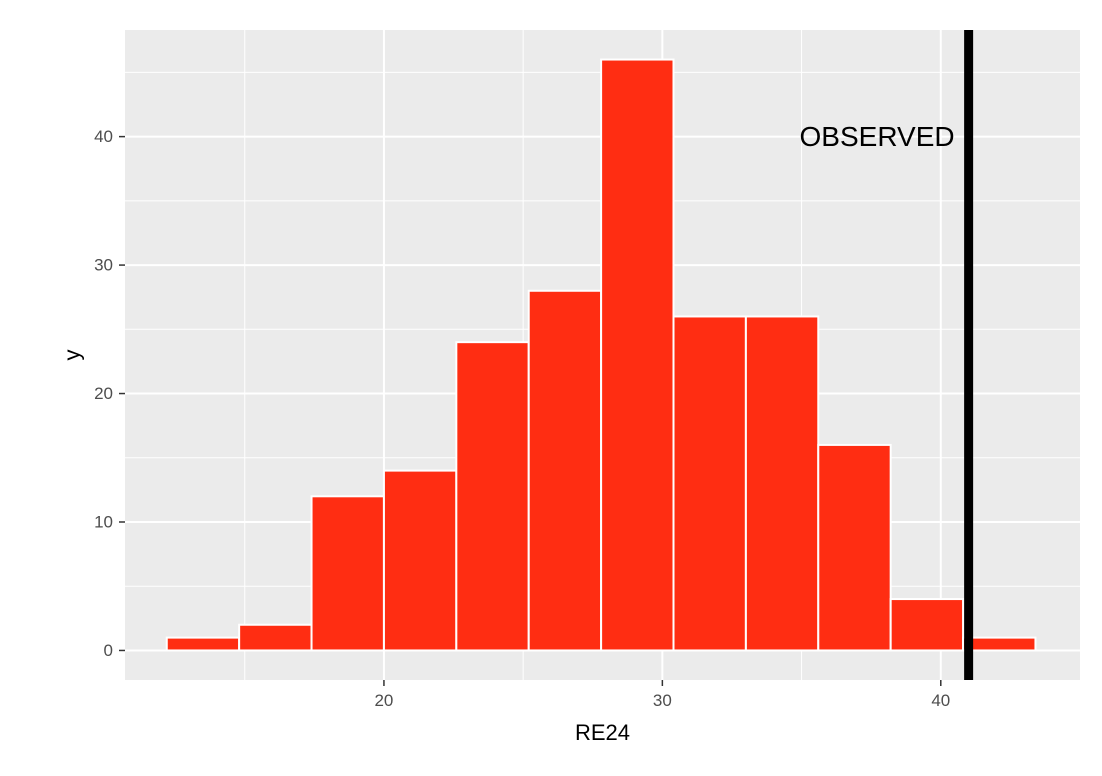 Image resolution: width=1102 pixels, height=776 pixels. Describe the element at coordinates (103, 265) in the screenshot. I see `y-tick-label: 30` at that location.